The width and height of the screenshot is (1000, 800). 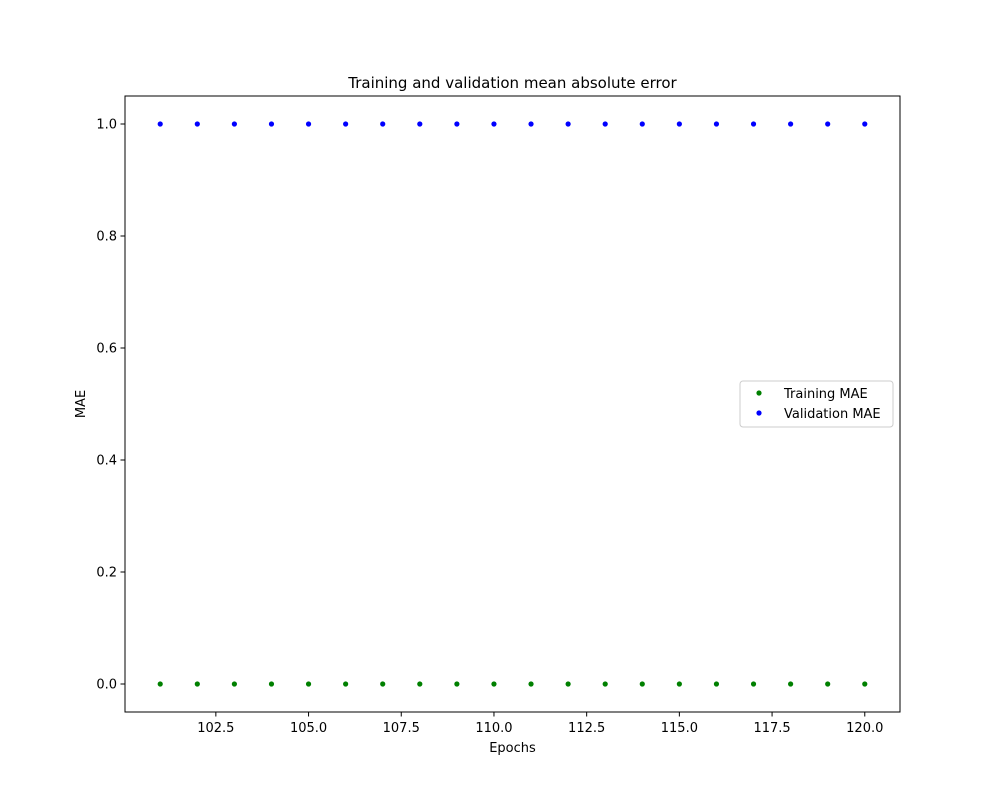 What do you see at coordinates (401, 728) in the screenshot?
I see `x-tick-label: 107.5` at bounding box center [401, 728].